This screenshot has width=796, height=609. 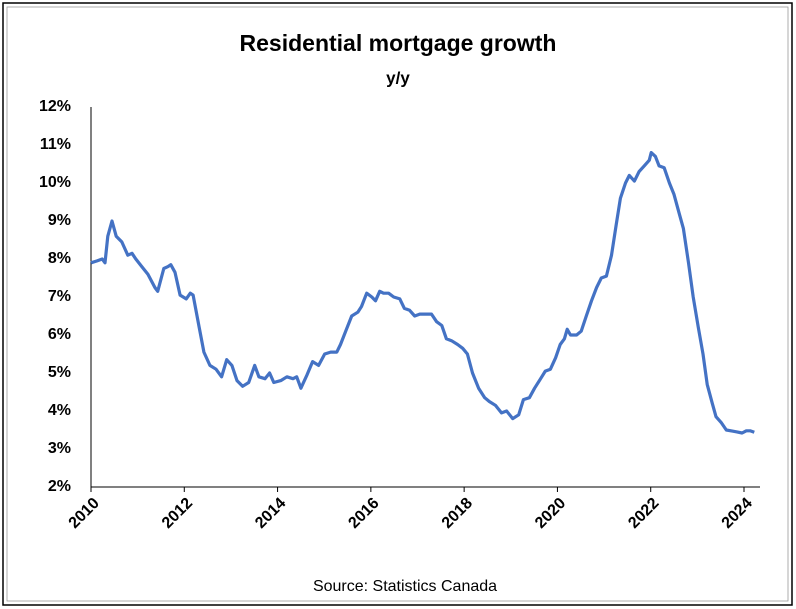 What do you see at coordinates (398, 43) in the screenshot?
I see `chart-title: Residential mortgage growth` at bounding box center [398, 43].